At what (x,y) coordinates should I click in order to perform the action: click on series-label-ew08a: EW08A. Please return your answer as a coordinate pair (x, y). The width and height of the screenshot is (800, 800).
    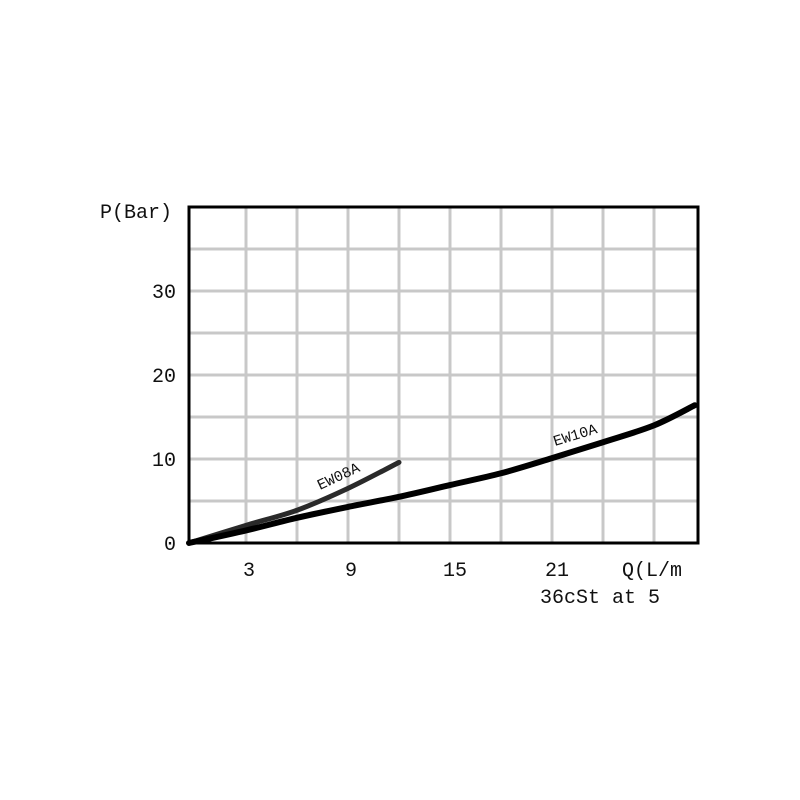
    Looking at the image, I should click on (339, 477).